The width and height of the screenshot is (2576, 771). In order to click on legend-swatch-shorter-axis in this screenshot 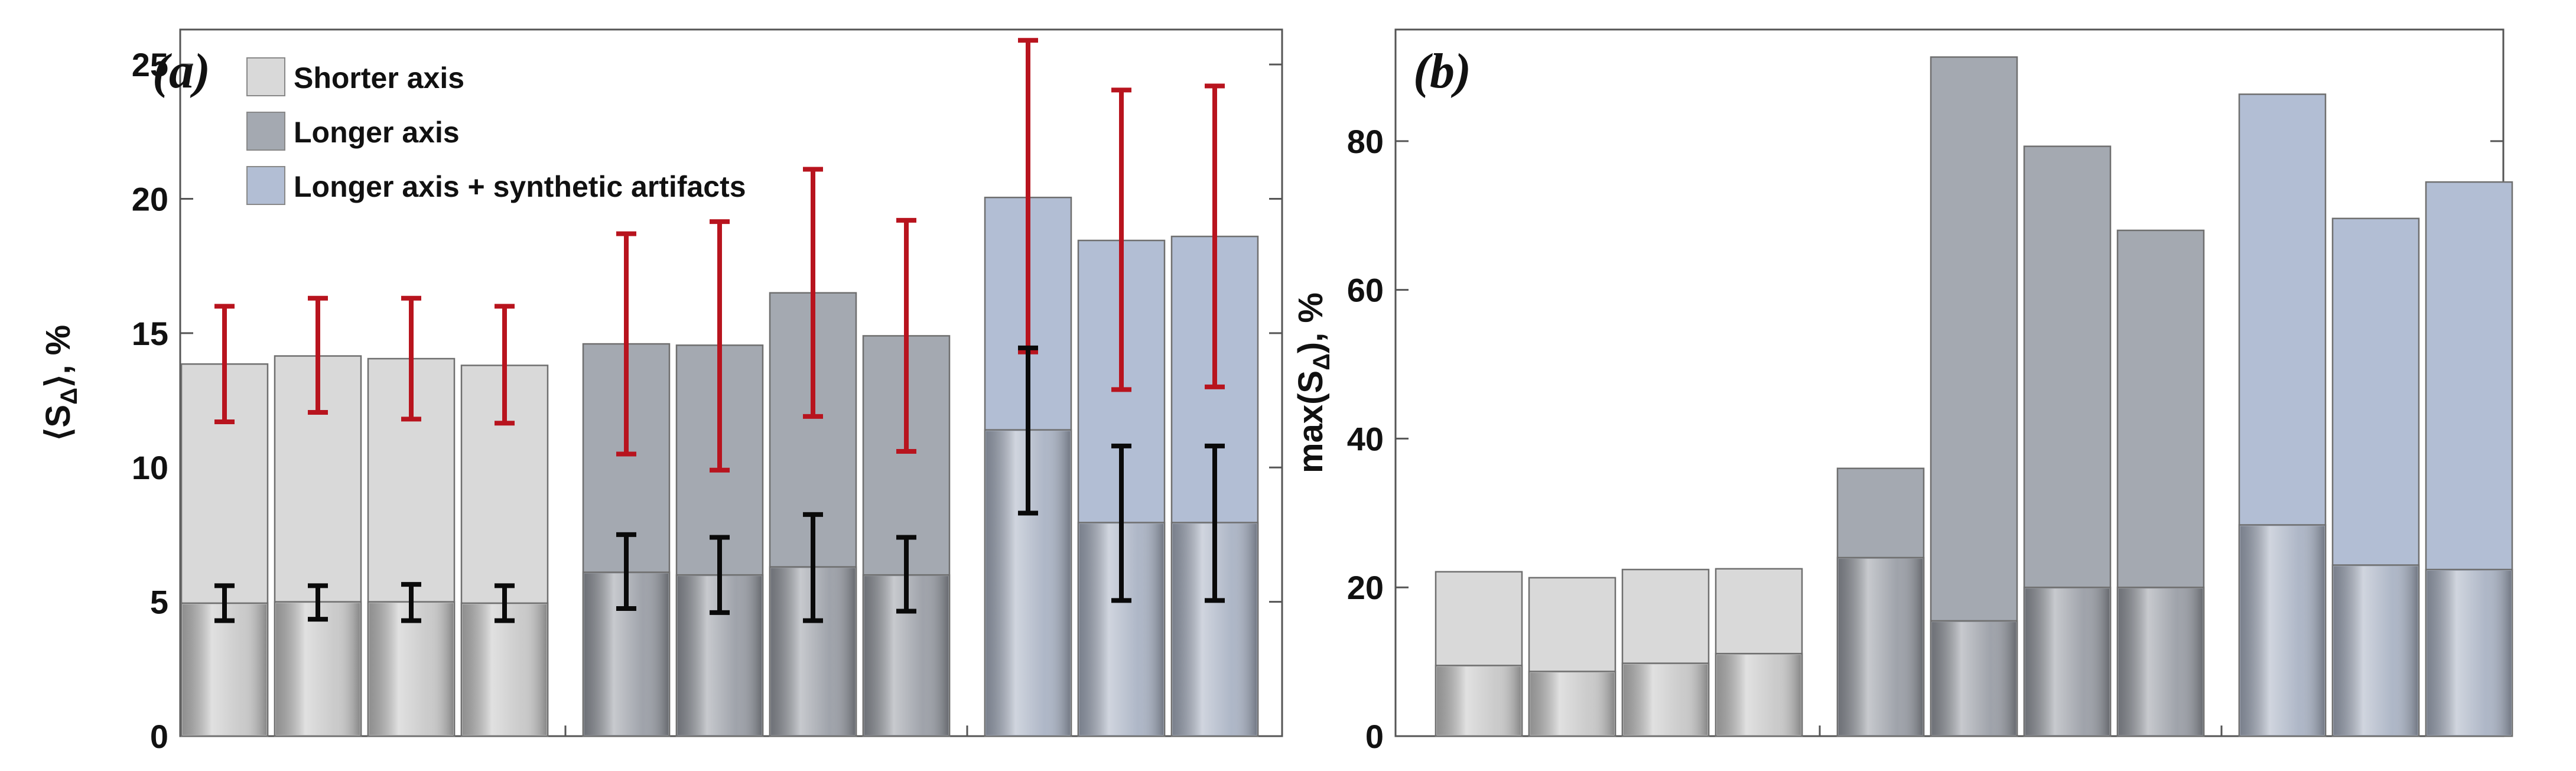, I will do `click(265, 76)`.